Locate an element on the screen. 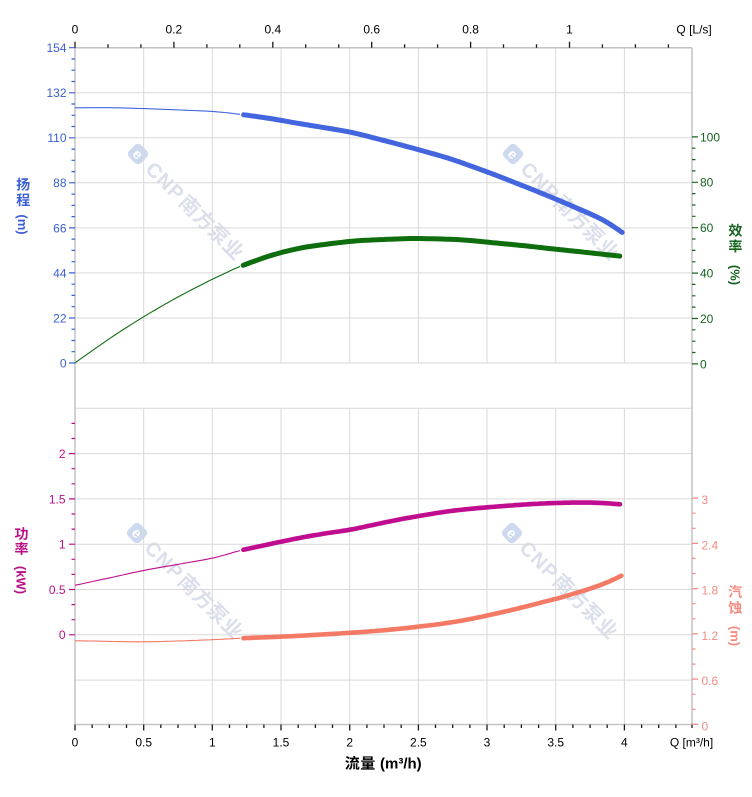 The height and width of the screenshot is (797, 752). svg-text: 100 is located at coordinates (710, 137).